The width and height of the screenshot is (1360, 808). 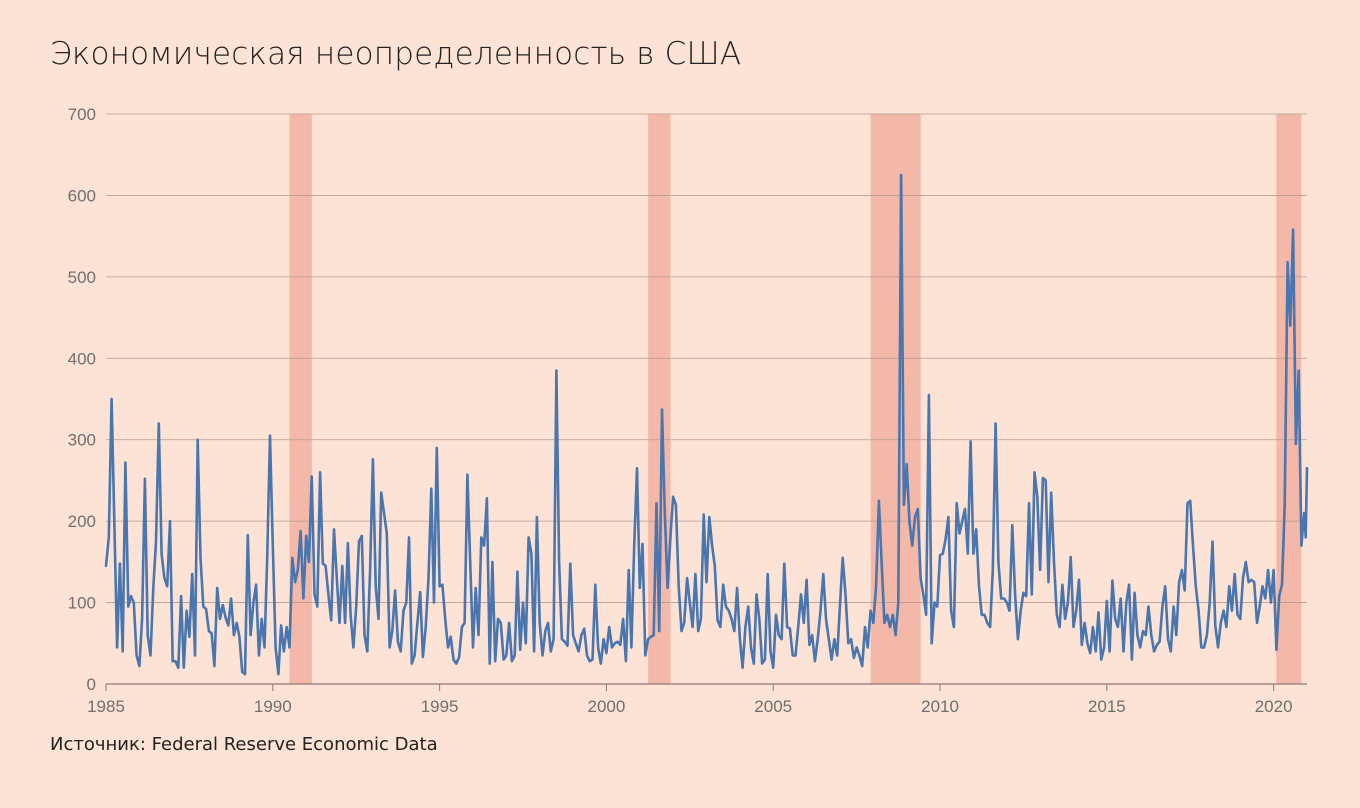 I want to click on y-axis-ticks: 0 100 200 300 400 500 600 700, so click(x=82, y=399).